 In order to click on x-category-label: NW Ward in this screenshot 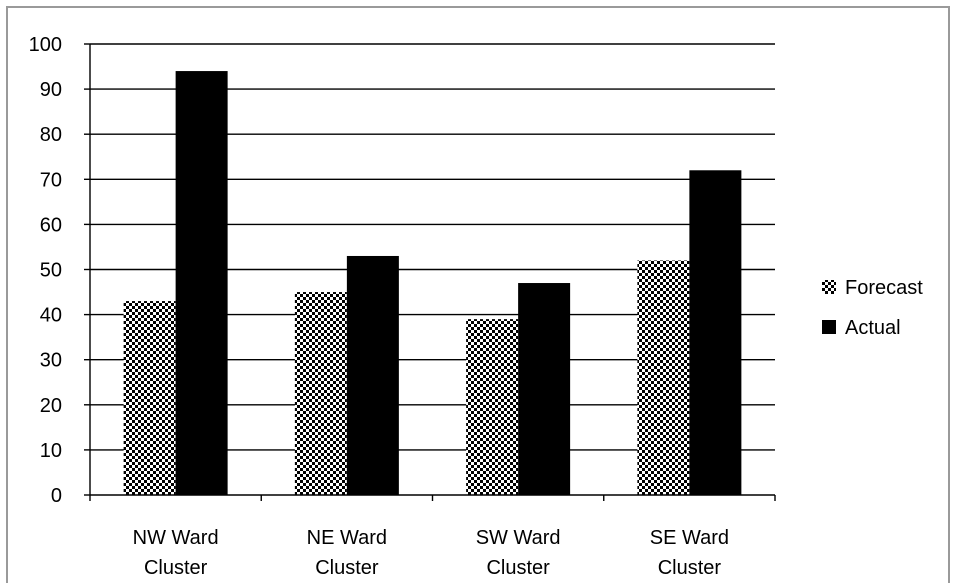, I will do `click(176, 538)`.